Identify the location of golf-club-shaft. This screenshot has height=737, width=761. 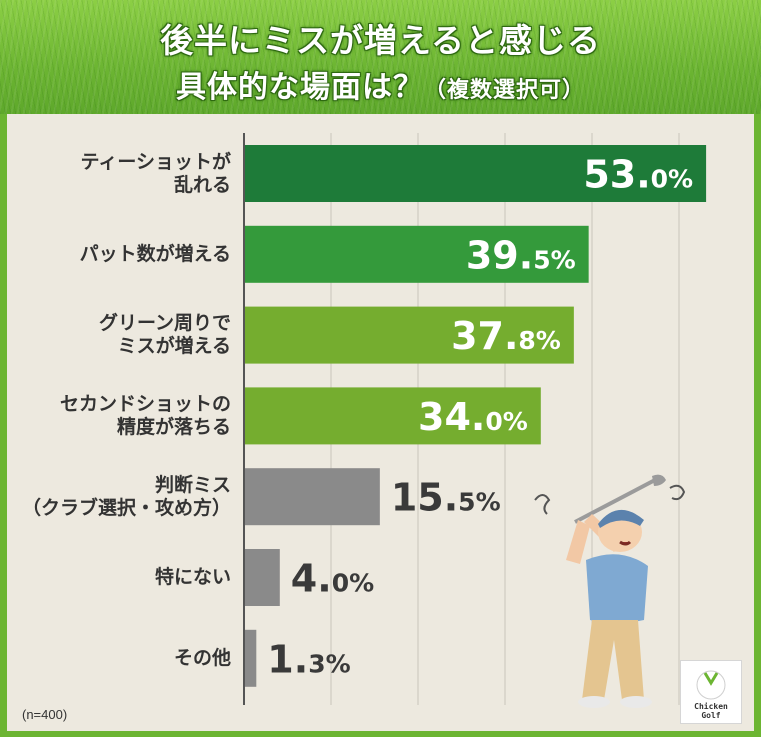
(615, 501).